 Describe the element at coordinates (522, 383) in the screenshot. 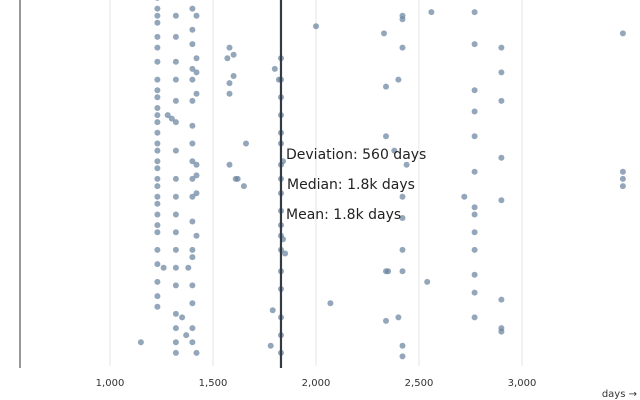

I see `x-tick-label-3000: 3,000` at that location.